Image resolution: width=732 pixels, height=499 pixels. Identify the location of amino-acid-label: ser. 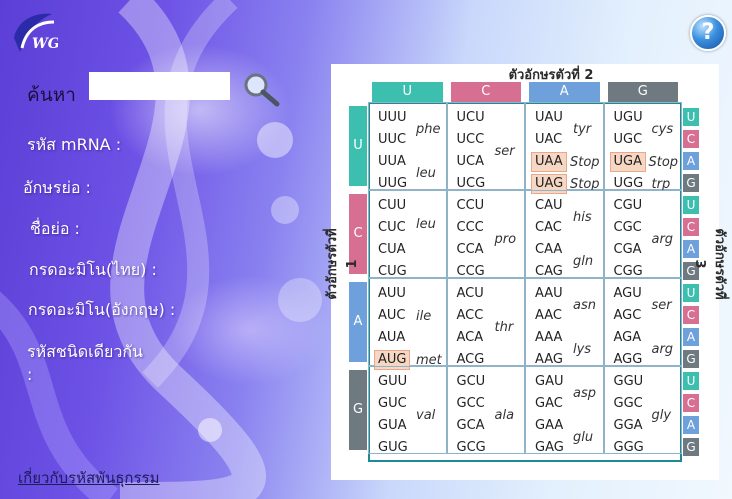
(504, 151).